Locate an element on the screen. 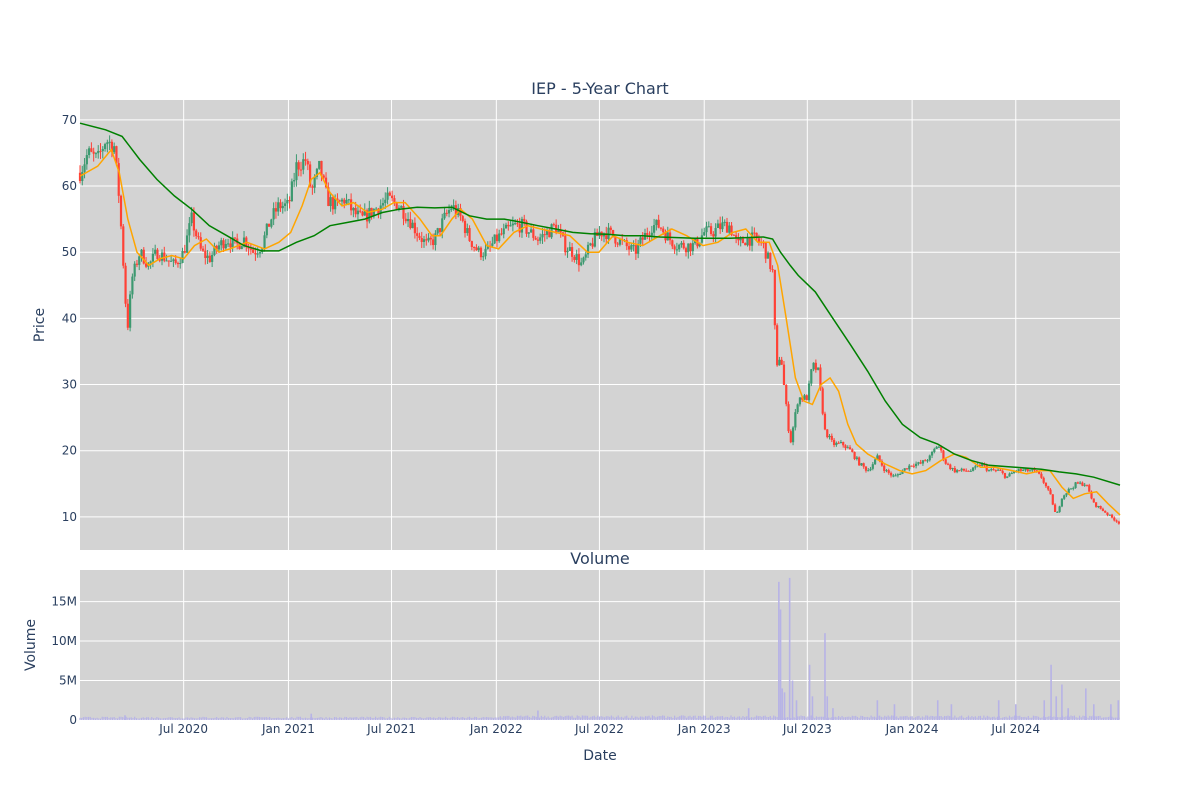 This screenshot has height=800, width=1200. volume-bar-spike is located at coordinates (1044, 710).